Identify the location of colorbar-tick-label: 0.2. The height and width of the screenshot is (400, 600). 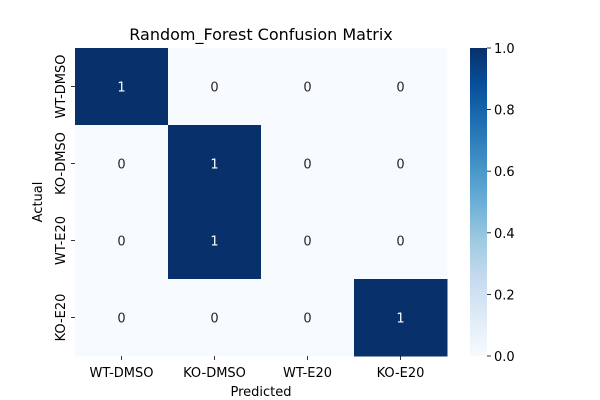
(504, 295).